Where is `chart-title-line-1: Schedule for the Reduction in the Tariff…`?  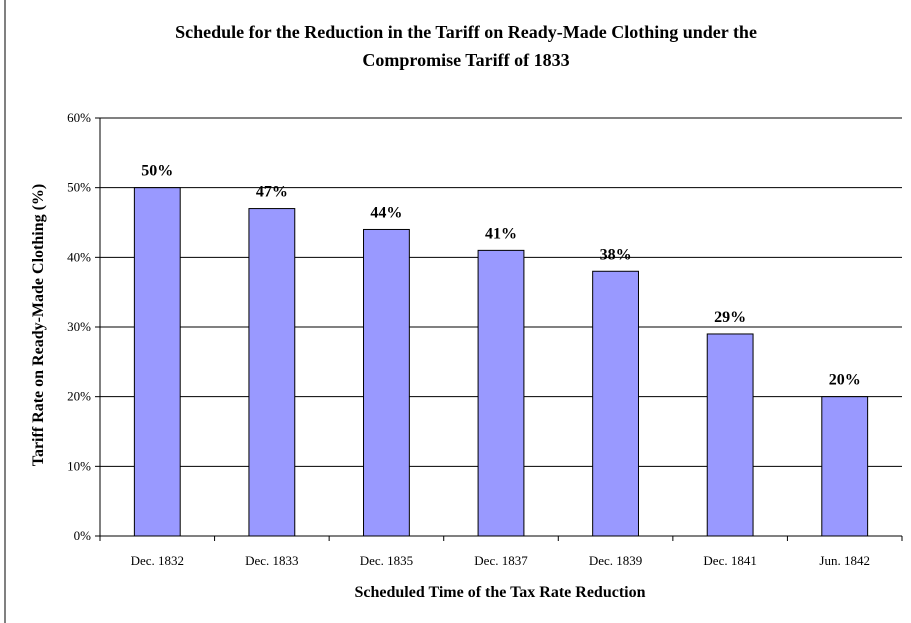
chart-title-line-1: Schedule for the Reduction in the Tariff… is located at coordinates (466, 32).